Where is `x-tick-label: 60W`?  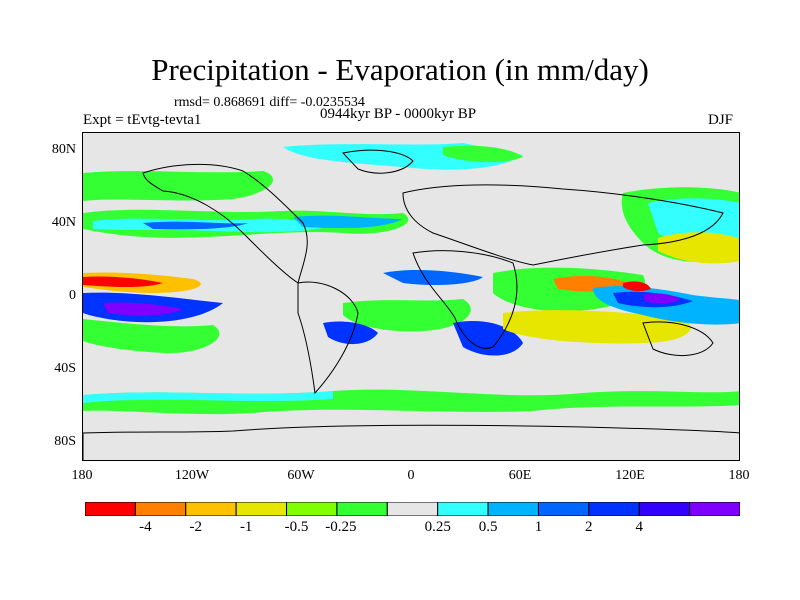 x-tick-label: 60W is located at coordinates (301, 475).